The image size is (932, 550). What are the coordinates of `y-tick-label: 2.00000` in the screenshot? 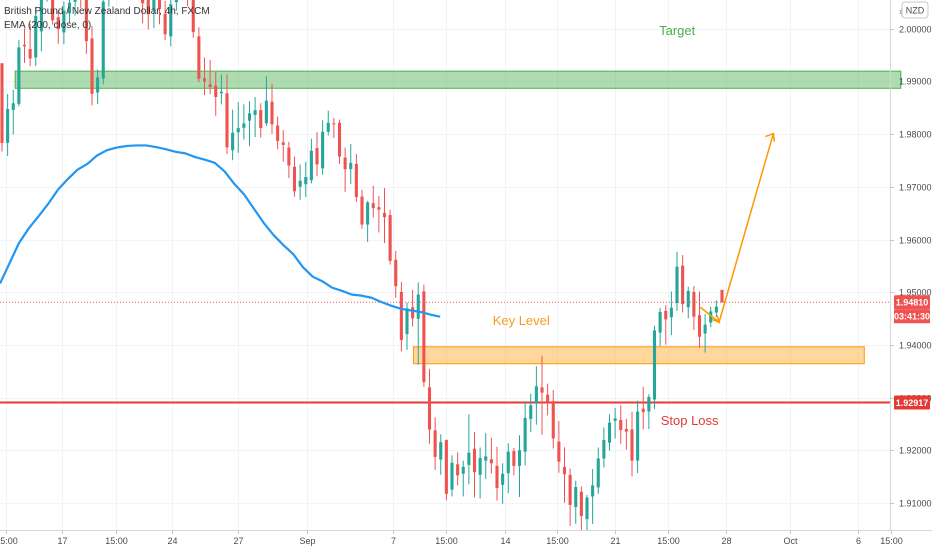 It's located at (915, 30).